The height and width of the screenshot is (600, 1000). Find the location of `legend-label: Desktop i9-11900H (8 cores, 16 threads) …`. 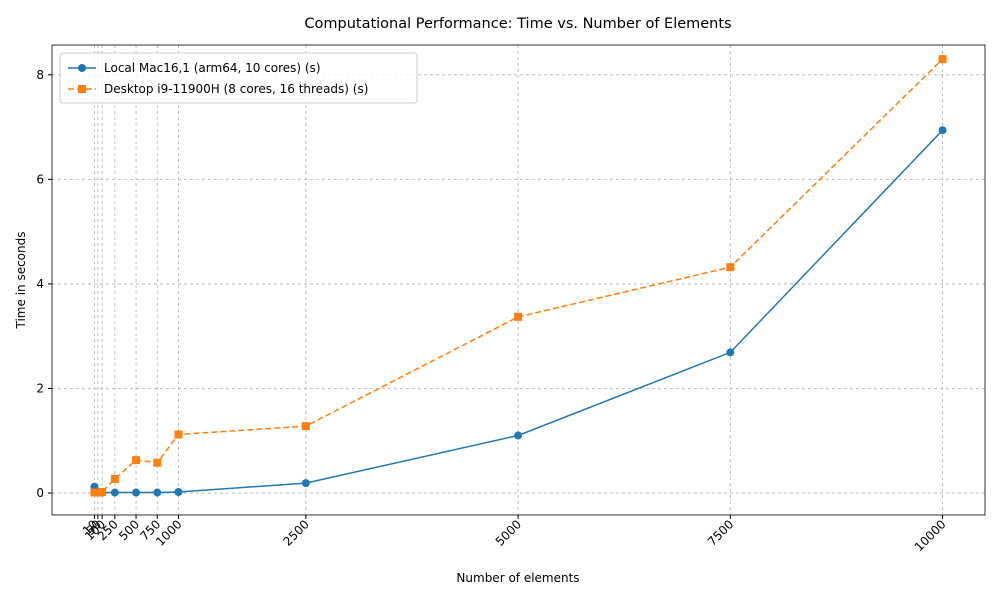

legend-label: Desktop i9-11900H (8 cores, 16 threads) … is located at coordinates (236, 89).